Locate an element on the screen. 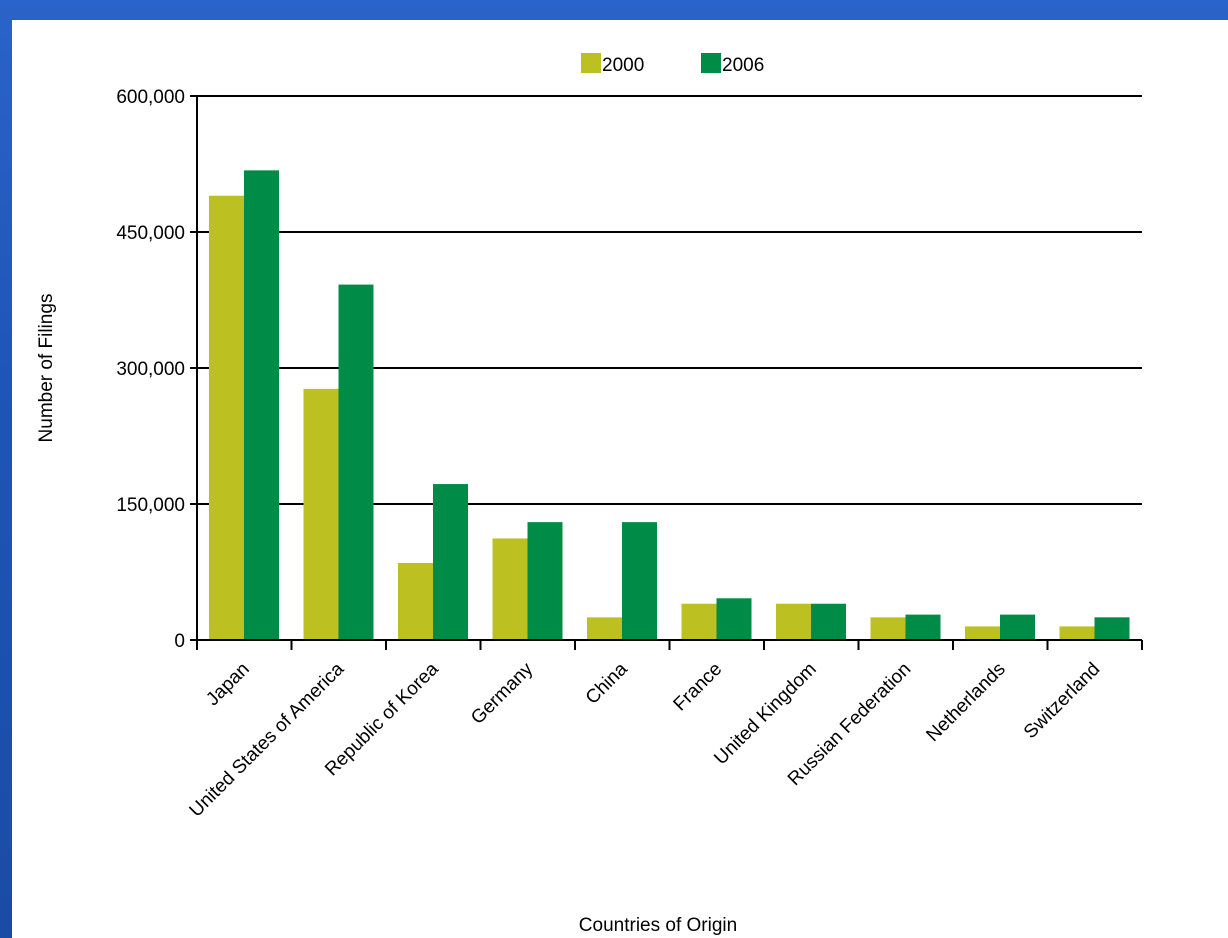  y-tick-label: 150,000 is located at coordinates (150, 505).